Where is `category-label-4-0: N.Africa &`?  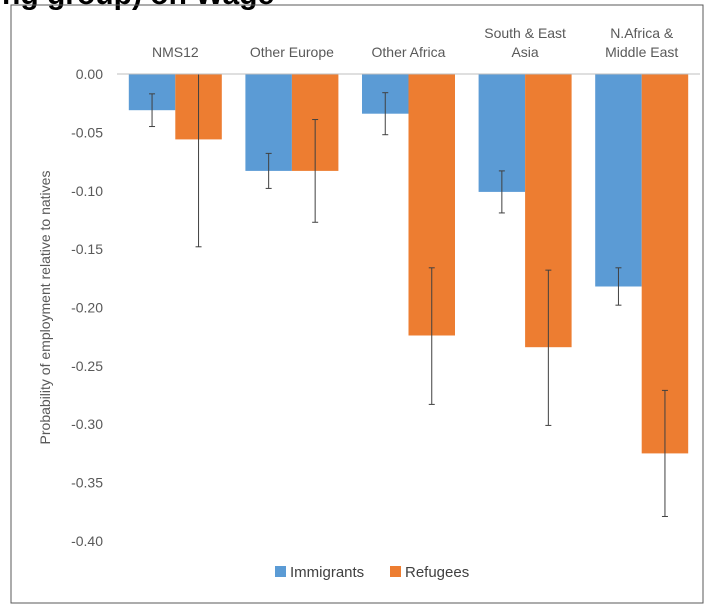 category-label-4-0: N.Africa & is located at coordinates (642, 33).